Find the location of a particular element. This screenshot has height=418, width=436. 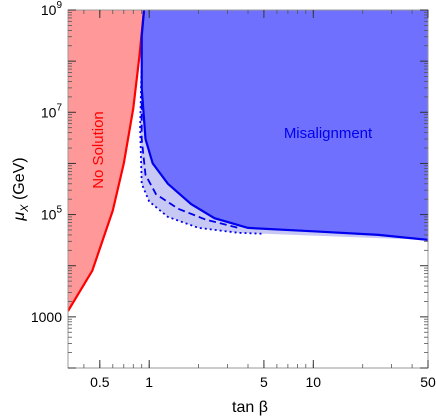

y-tick-label: 10⁵ is located at coordinates (52, 214).